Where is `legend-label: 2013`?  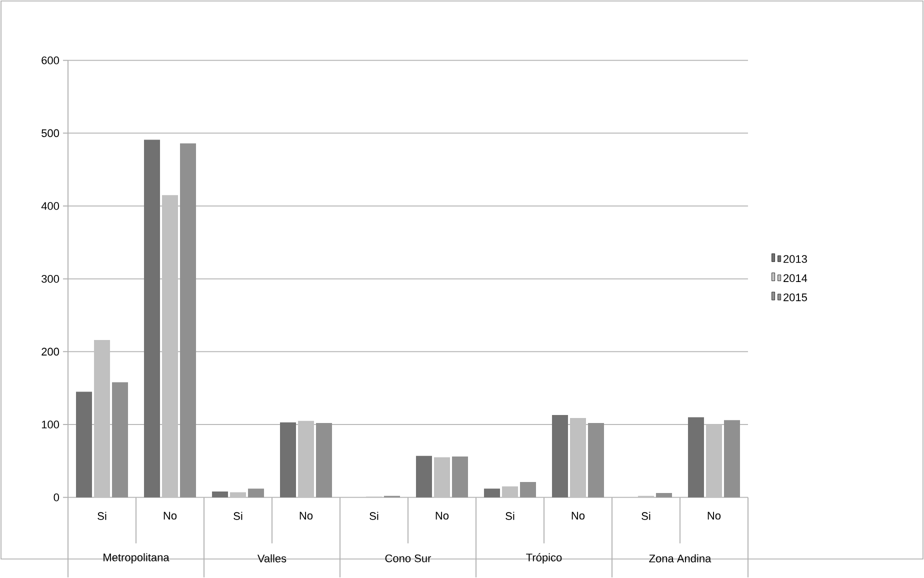 legend-label: 2013 is located at coordinates (795, 259).